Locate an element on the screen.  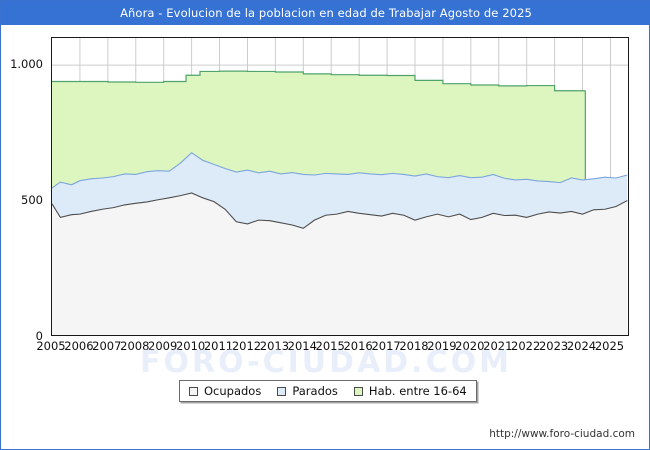
legend-label: Parados is located at coordinates (315, 391).